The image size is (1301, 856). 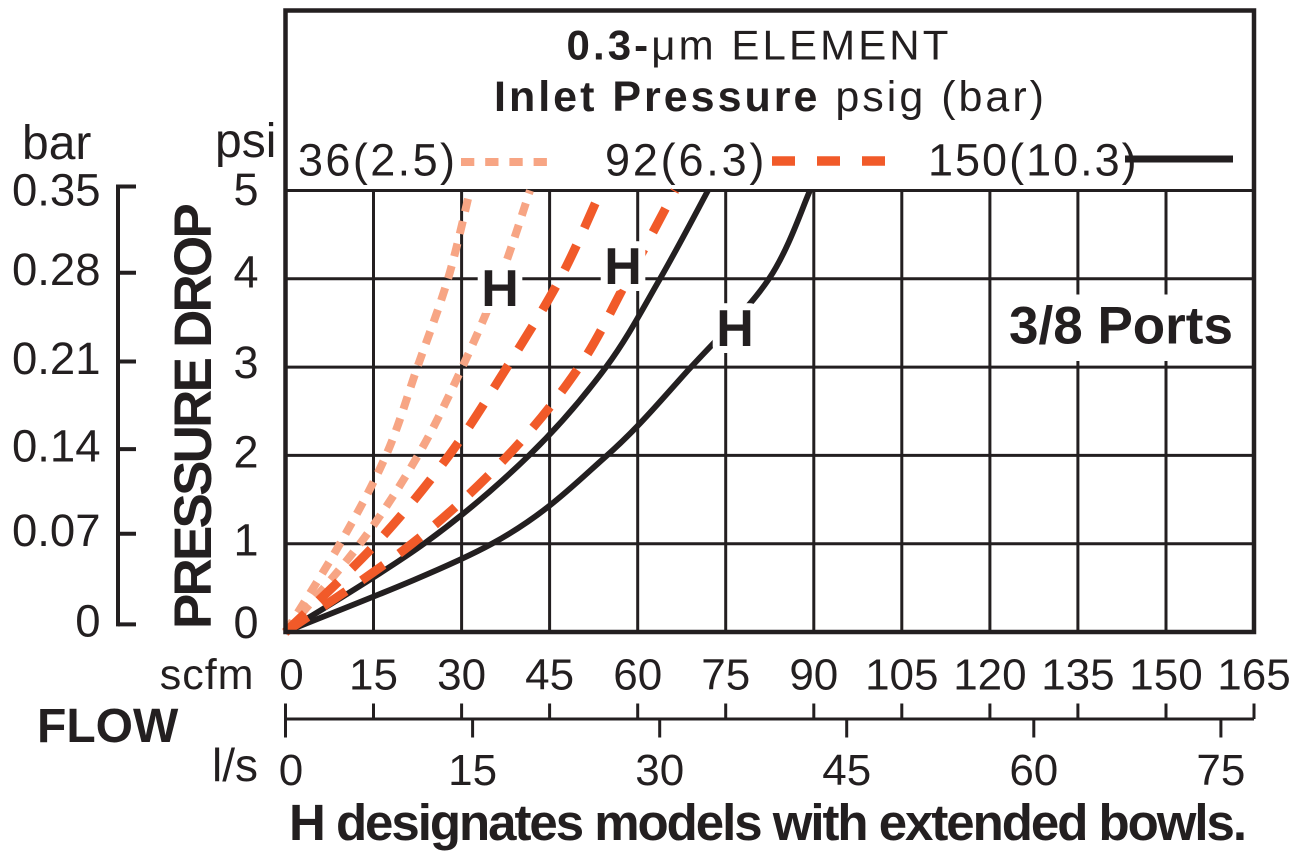 What do you see at coordinates (56, 530) in the screenshot?
I see `svg-text: 0.07` at bounding box center [56, 530].